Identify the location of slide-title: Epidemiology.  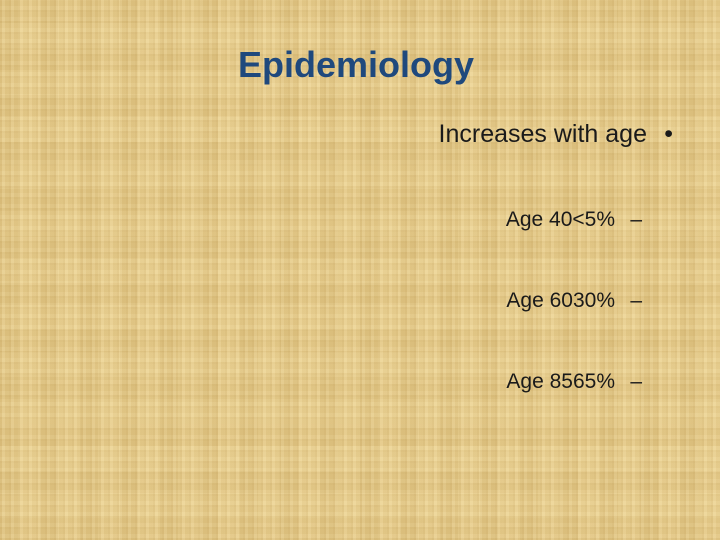
(356, 64).